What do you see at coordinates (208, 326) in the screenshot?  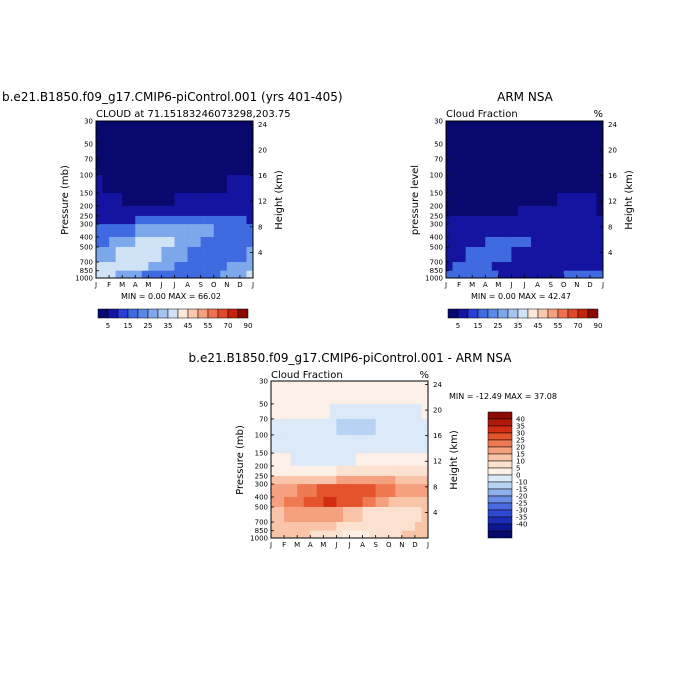 I see `model-colorbar-label: 55` at bounding box center [208, 326].